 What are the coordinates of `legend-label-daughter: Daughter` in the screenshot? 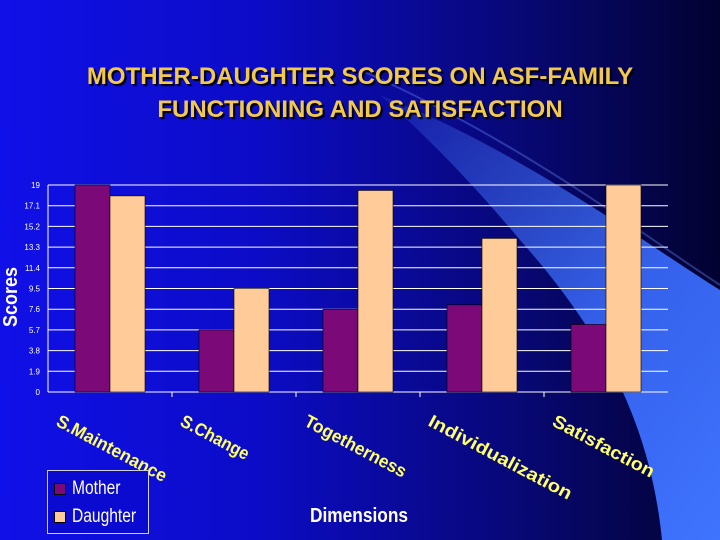 It's located at (104, 516).